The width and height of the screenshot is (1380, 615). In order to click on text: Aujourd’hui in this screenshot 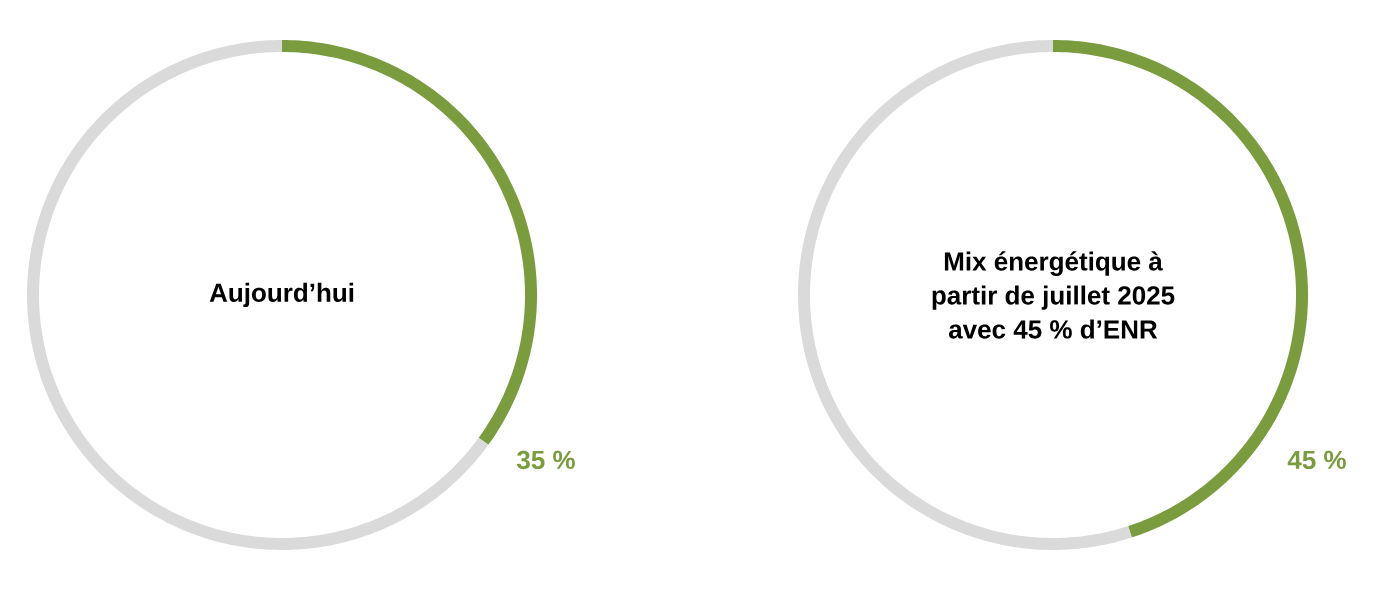, I will do `click(281, 295)`.